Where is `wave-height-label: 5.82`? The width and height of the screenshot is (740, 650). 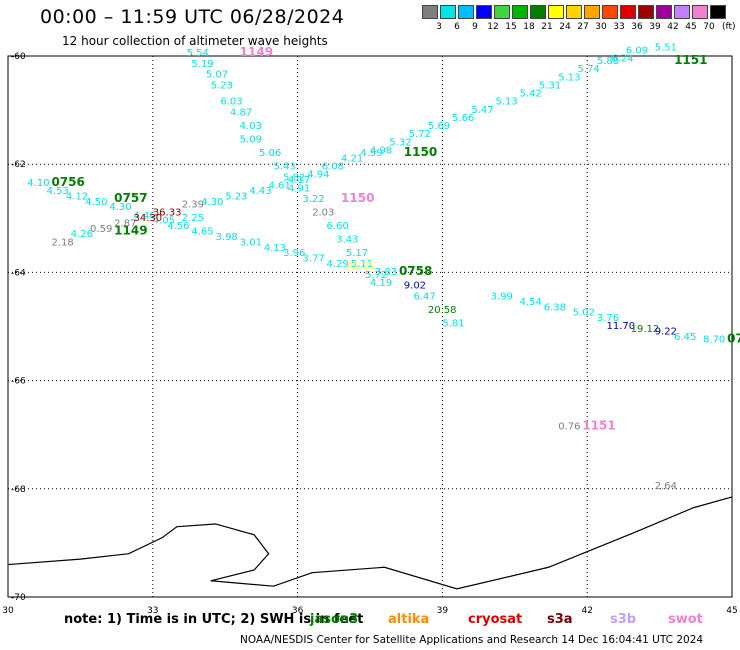 wave-height-label: 5.82 is located at coordinates (294, 177).